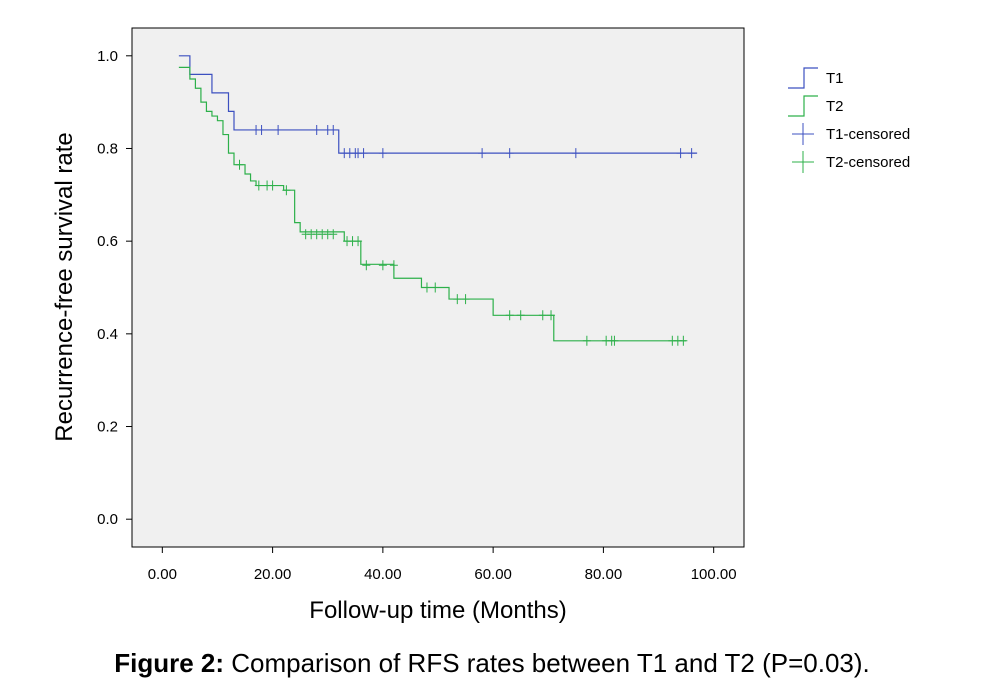  What do you see at coordinates (114, 288) in the screenshot?
I see `y-axis: 0.0 0.2 0.4 0.6 0.8 1.0` at bounding box center [114, 288].